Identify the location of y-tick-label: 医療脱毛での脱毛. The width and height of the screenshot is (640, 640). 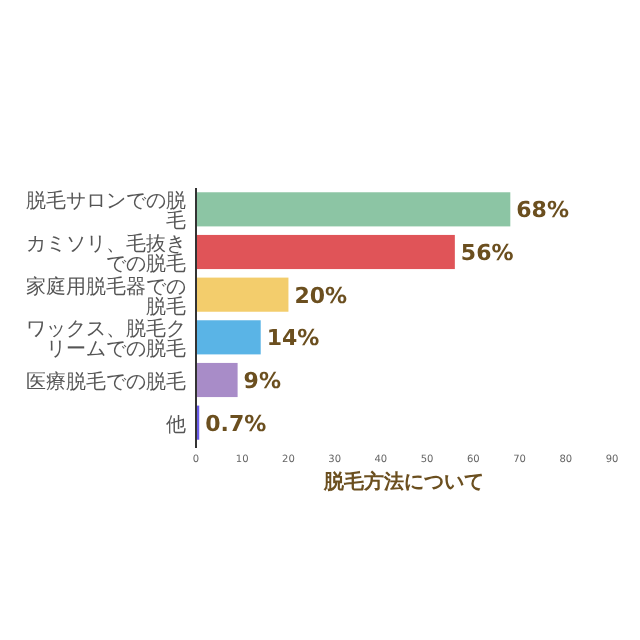
(106, 382).